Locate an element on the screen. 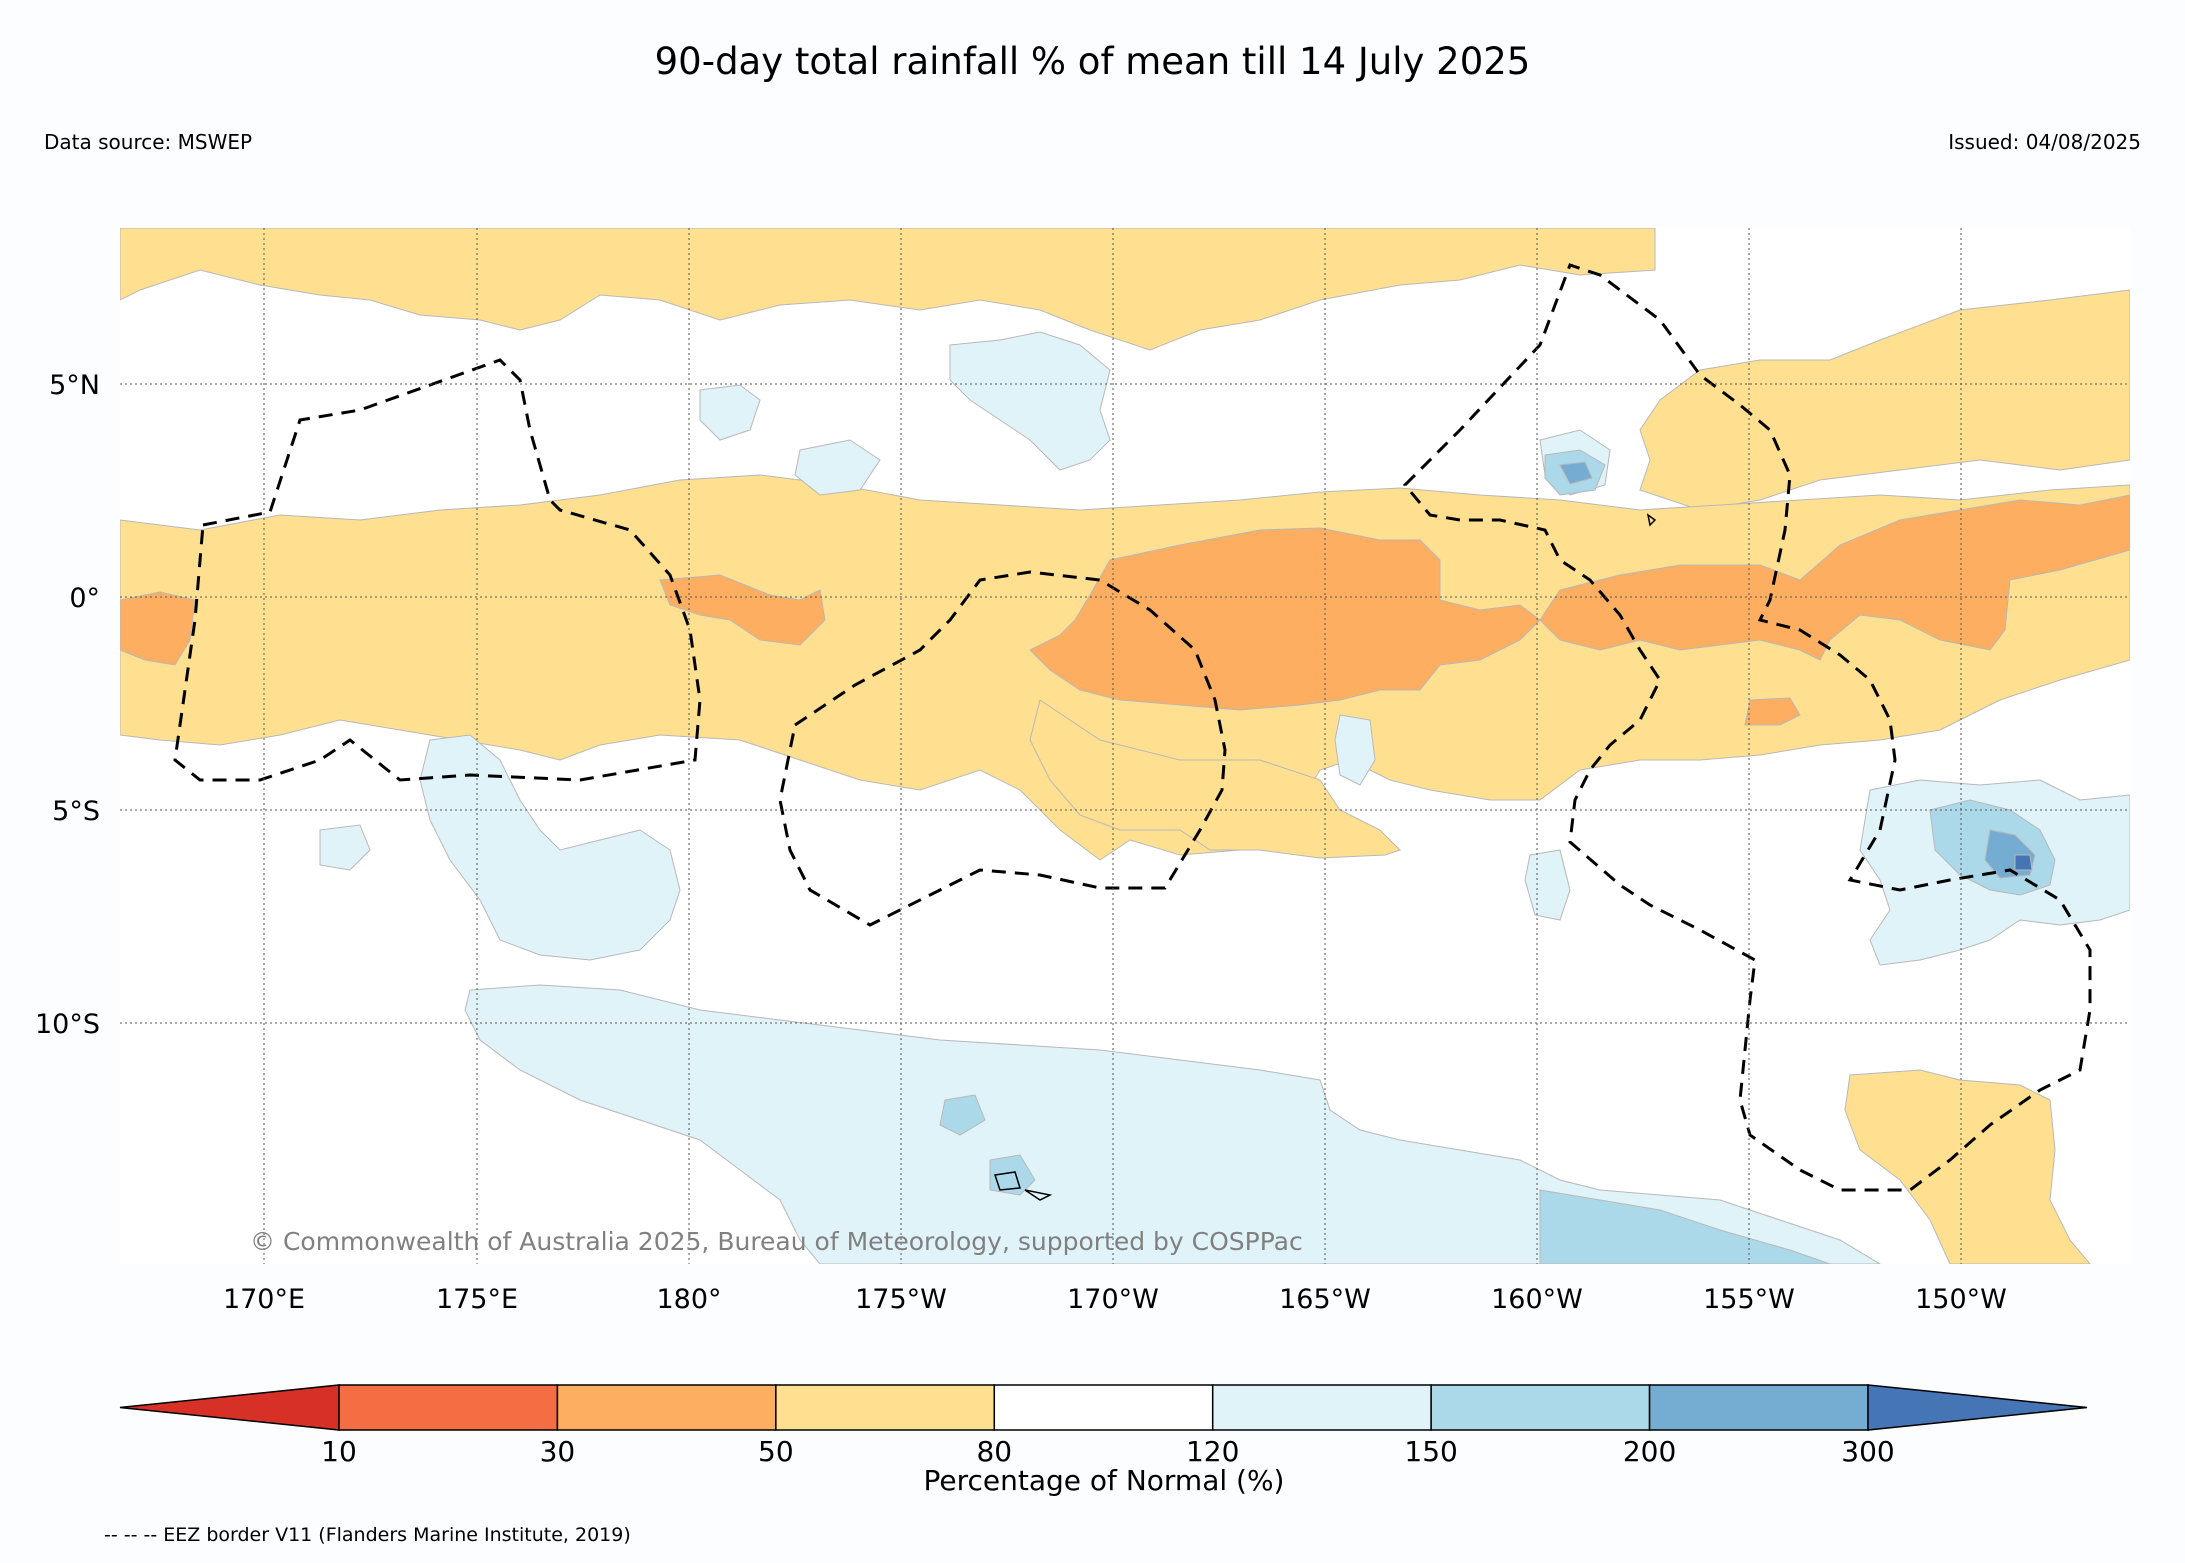  colorbar-tick-label: 50 is located at coordinates (776, 1451).